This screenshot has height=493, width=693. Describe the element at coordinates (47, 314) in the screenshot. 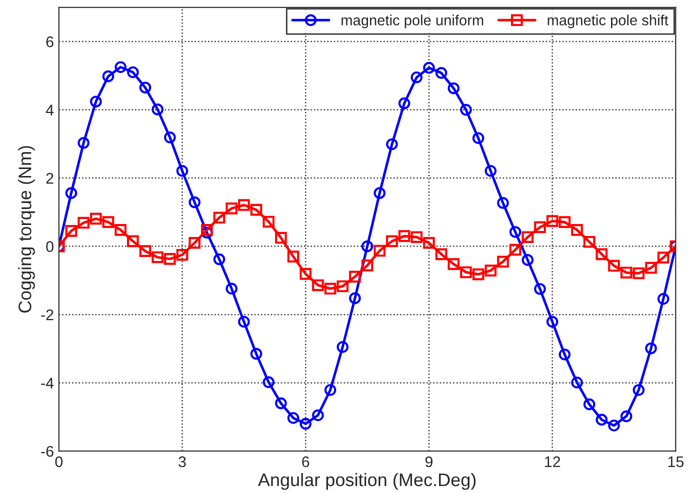

I see `y-tick-label: -2` at that location.